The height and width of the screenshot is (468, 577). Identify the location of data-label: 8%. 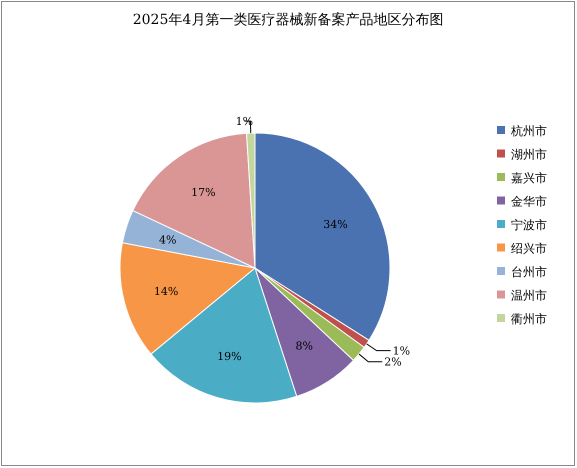
(304, 346).